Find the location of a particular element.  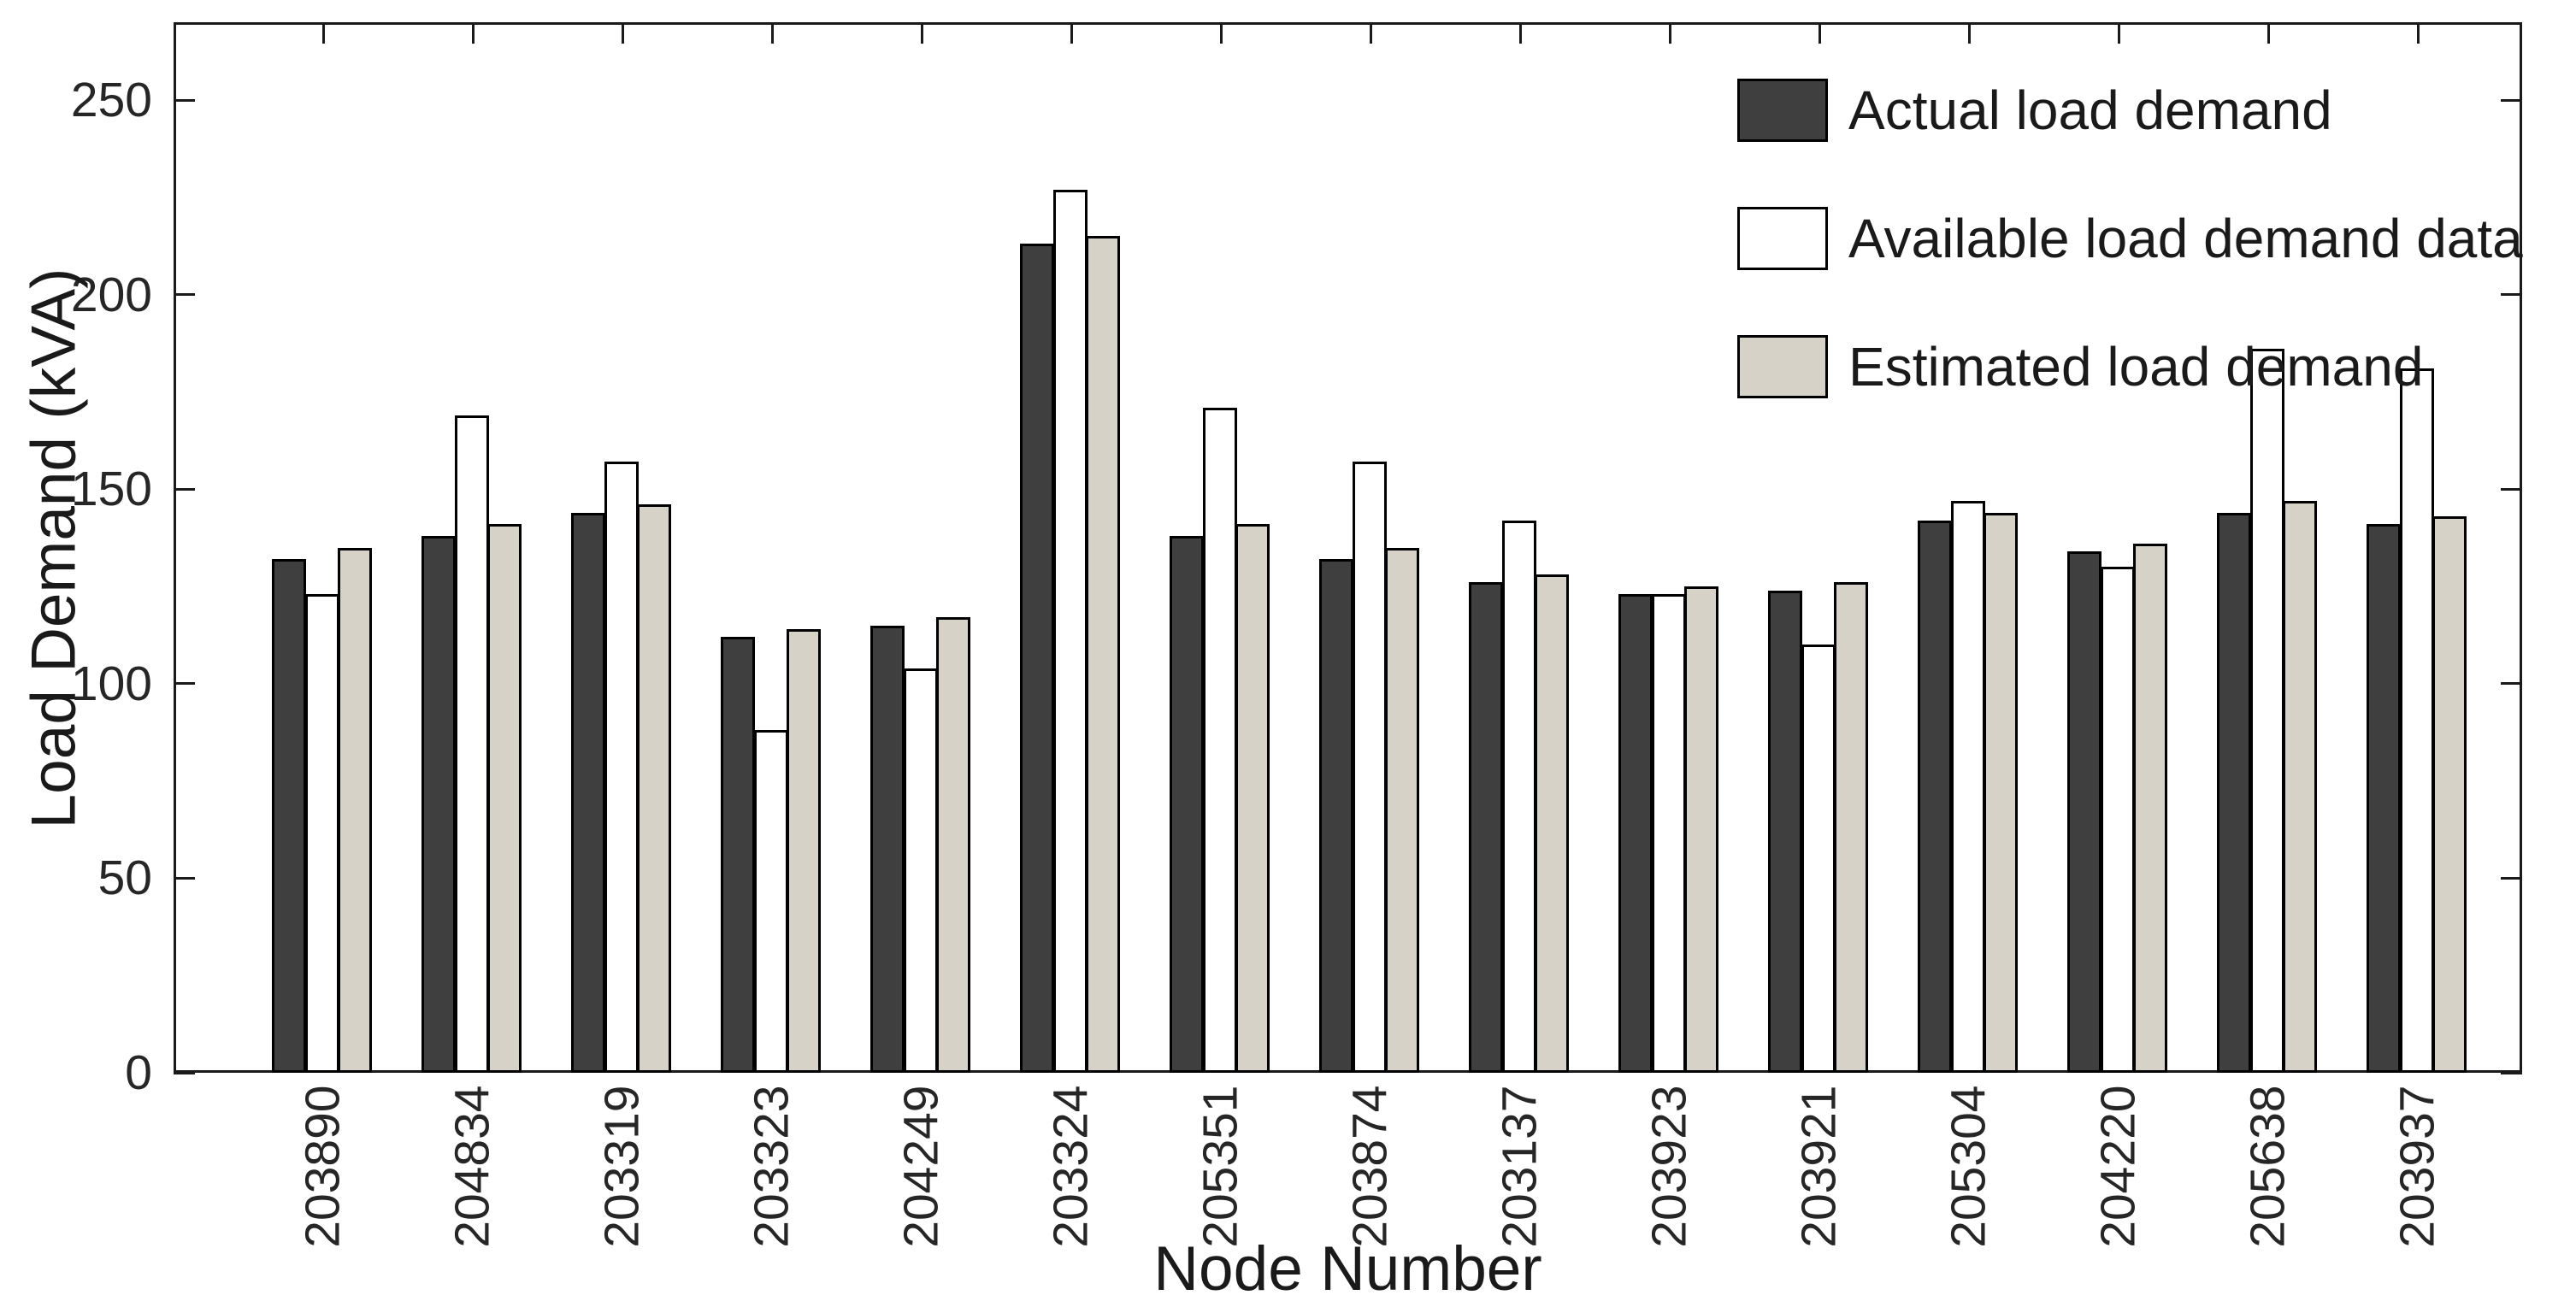

legend-label-actual: Actual load demand is located at coordinates (2090, 110).